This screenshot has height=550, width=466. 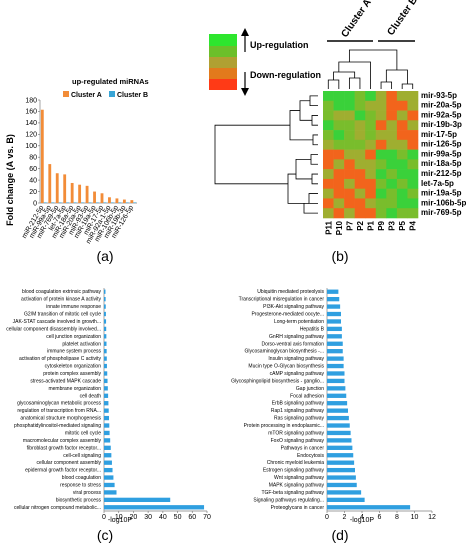 I want to click on chart-d-category-label: Wnt signaling pathway, so click(x=299, y=478).